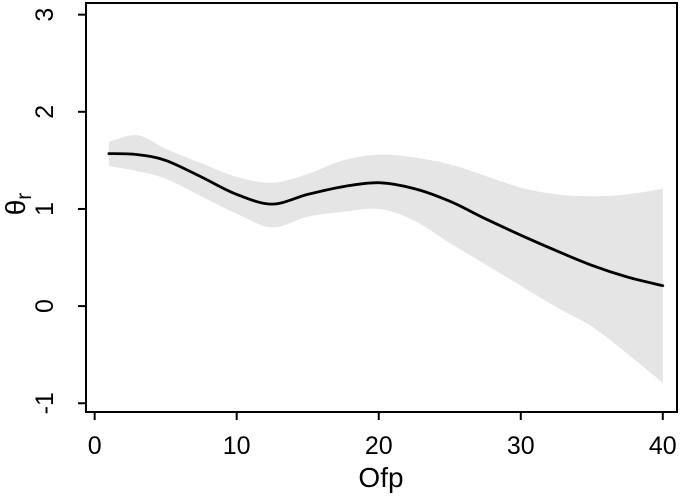 The height and width of the screenshot is (499, 685). I want to click on y-axis-title-subscript: r, so click(24, 196).